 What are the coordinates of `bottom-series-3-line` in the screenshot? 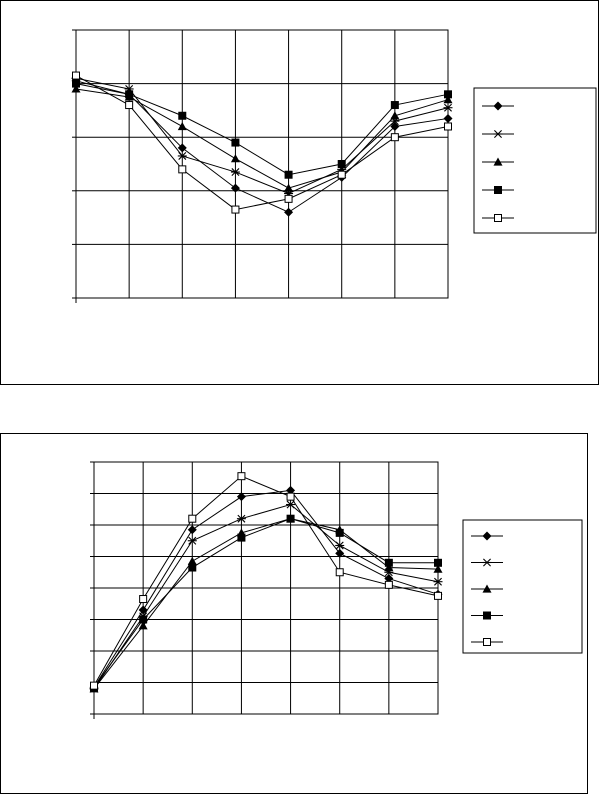 It's located at (266, 604).